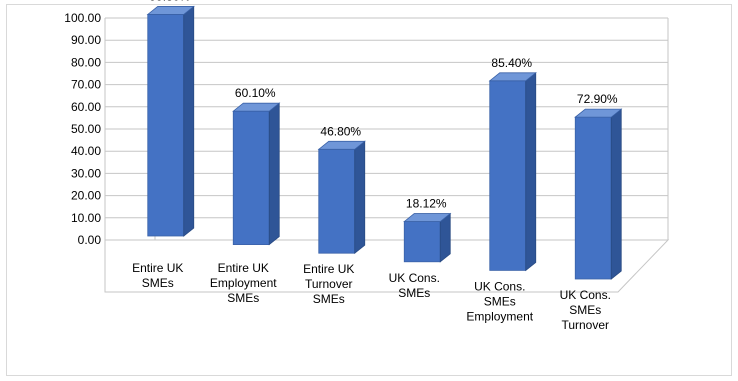  I want to click on y-tick-label: 30.00, so click(86, 173).